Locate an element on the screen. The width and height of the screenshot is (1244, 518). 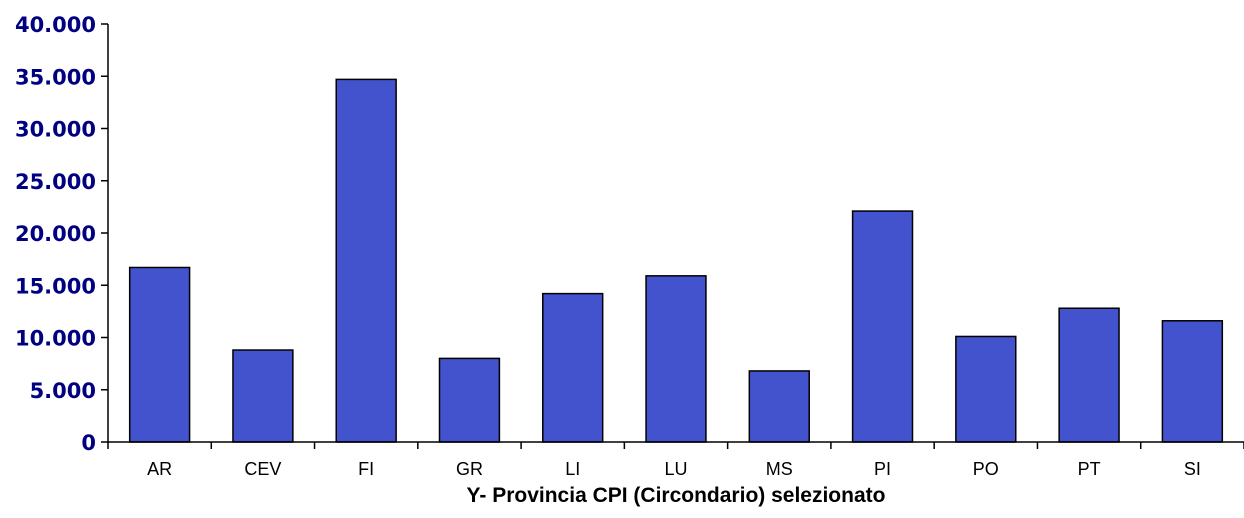
x-tick-label: MS is located at coordinates (779, 469).